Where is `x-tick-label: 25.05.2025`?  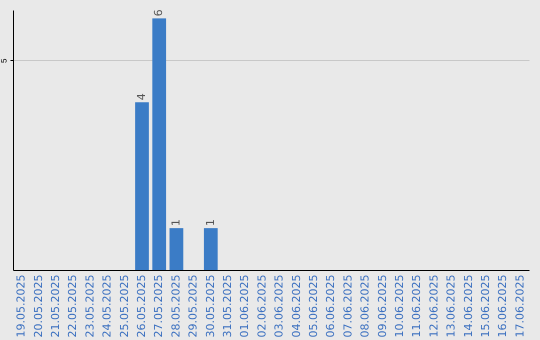 x-tick-label: 25.05.2025 is located at coordinates (124, 306).